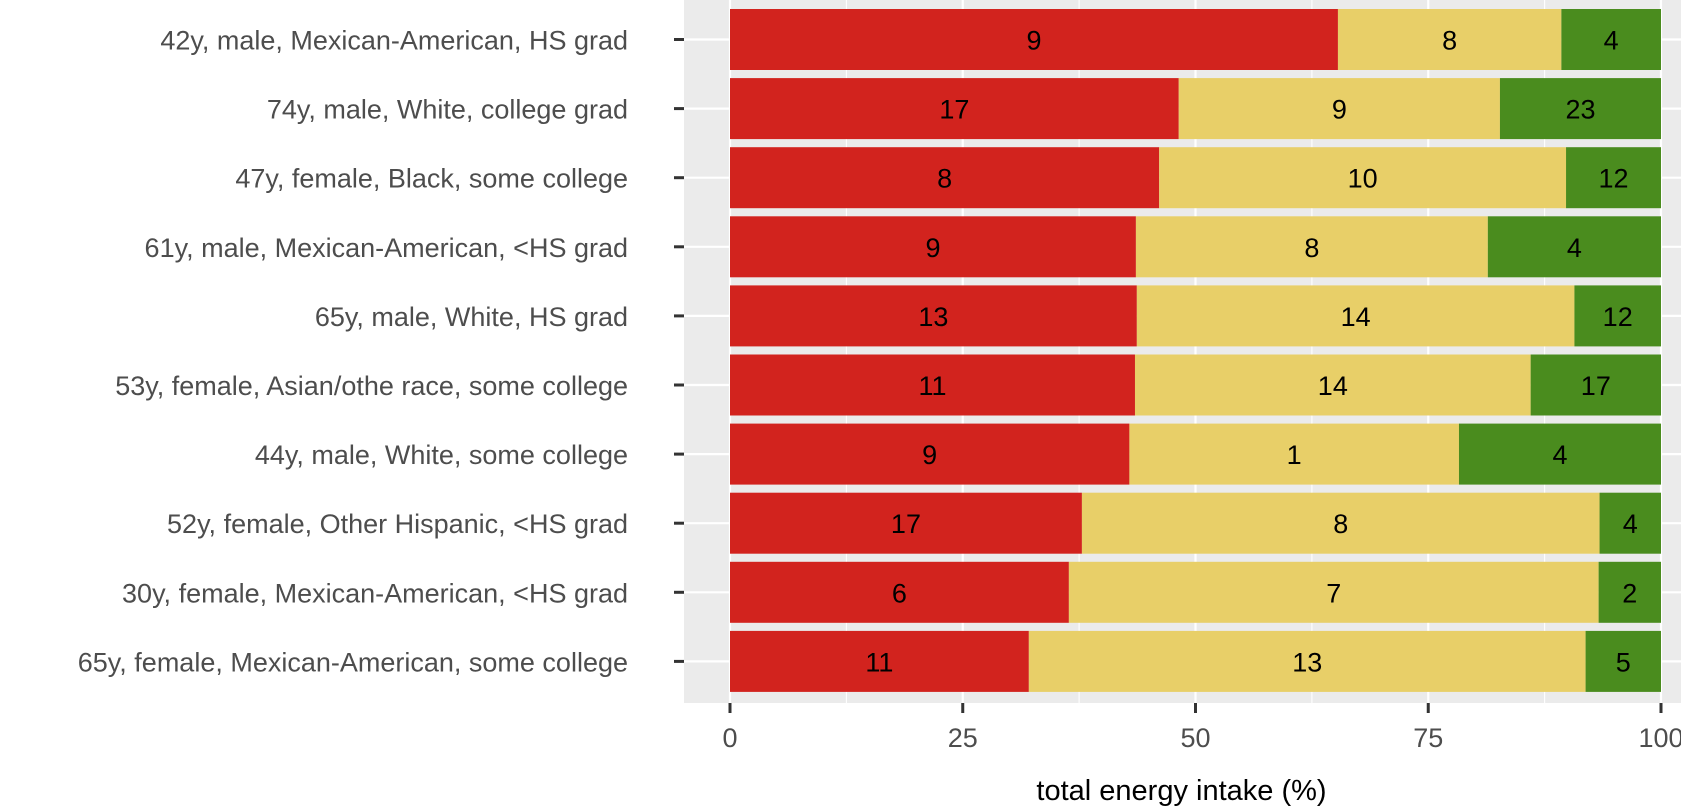 Image resolution: width=1681 pixels, height=808 pixels. What do you see at coordinates (1195, 738) in the screenshot?
I see `x-tick-label: 50` at bounding box center [1195, 738].